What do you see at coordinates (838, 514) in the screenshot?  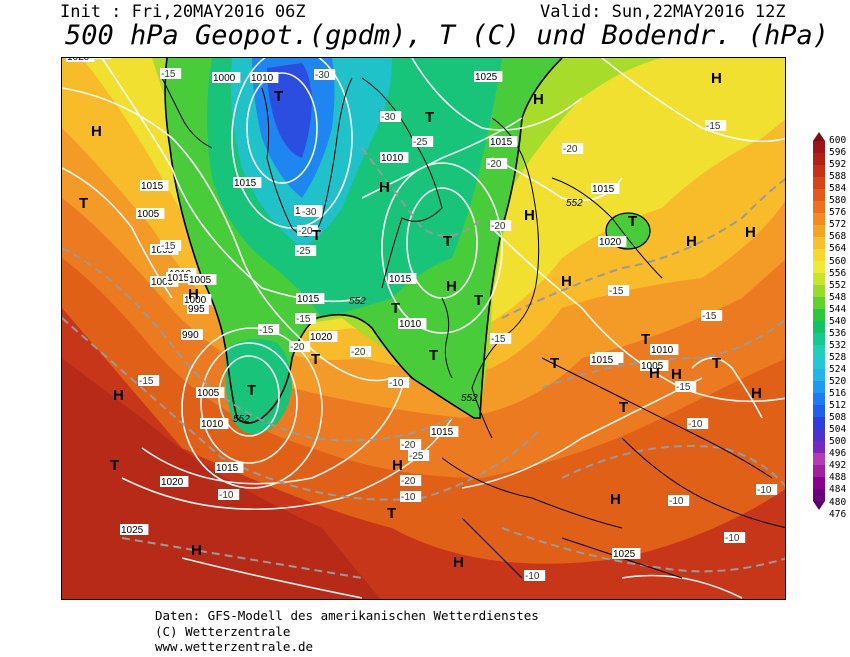 I see `legend-level-label: 476` at bounding box center [838, 514].